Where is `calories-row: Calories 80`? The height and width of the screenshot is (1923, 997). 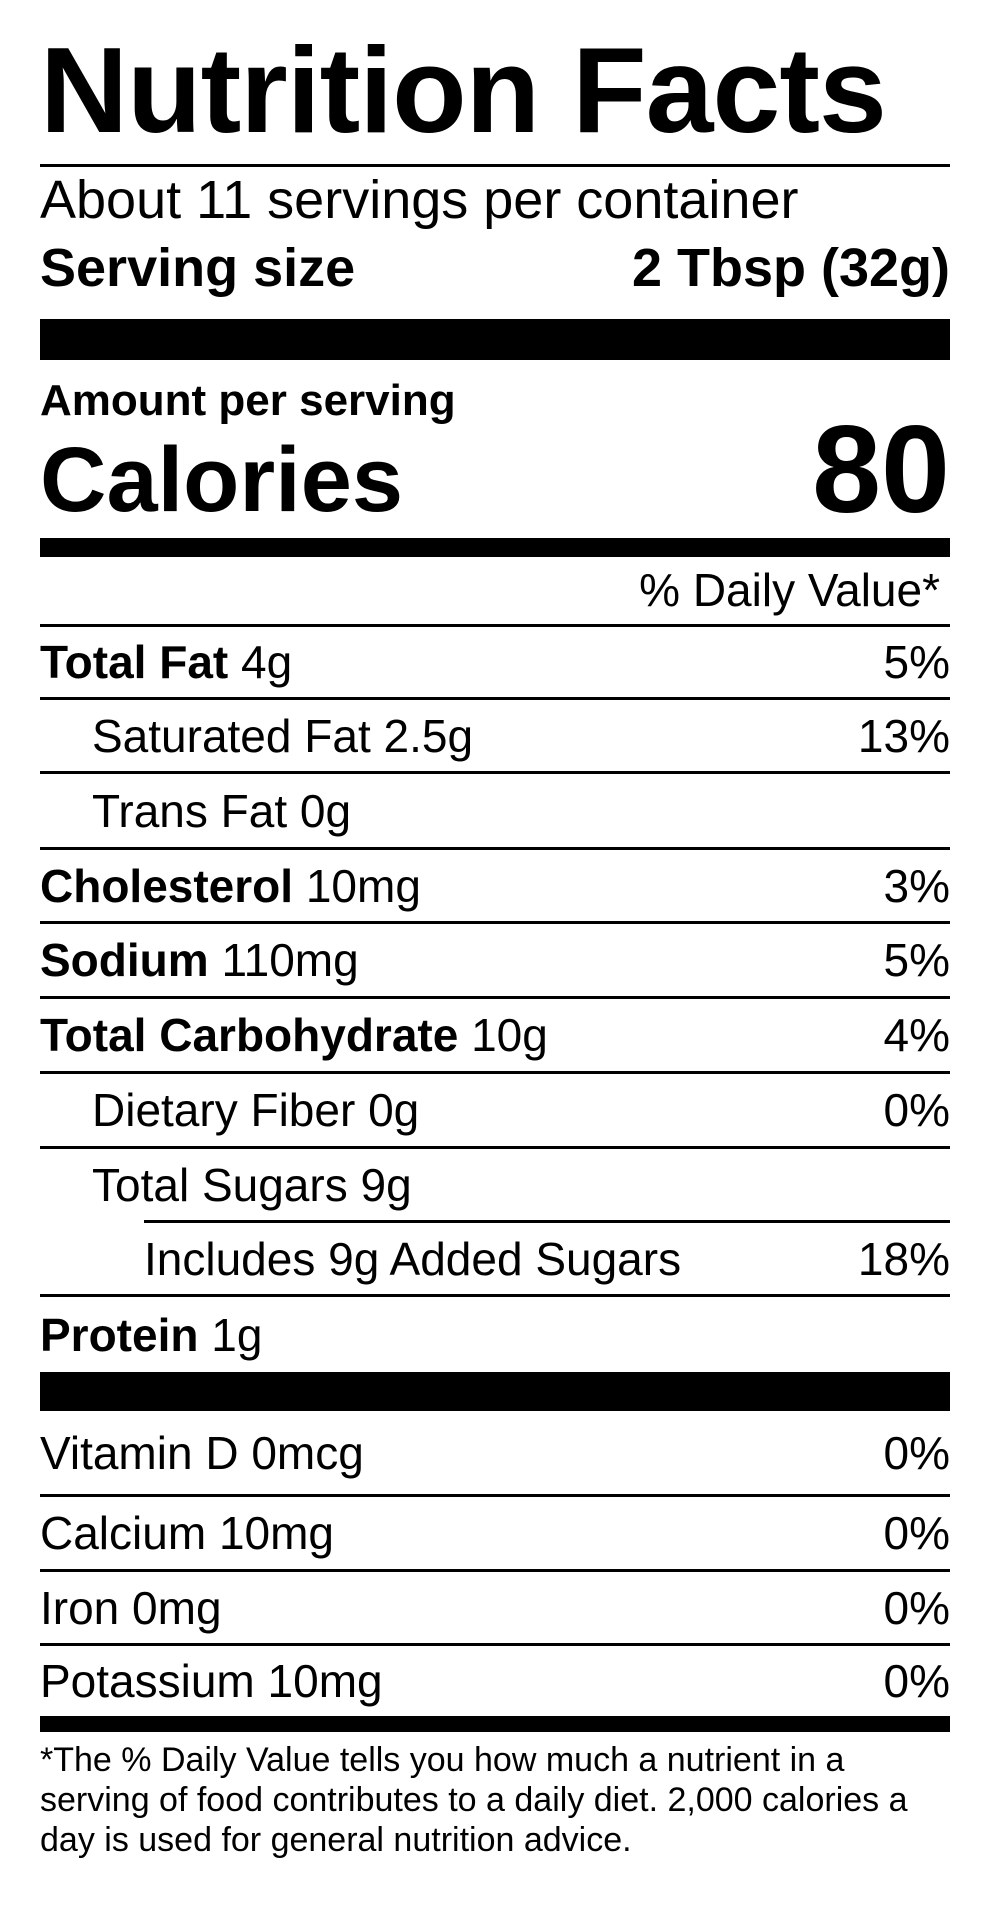
calories-row: Calories 80 is located at coordinates (495, 470).